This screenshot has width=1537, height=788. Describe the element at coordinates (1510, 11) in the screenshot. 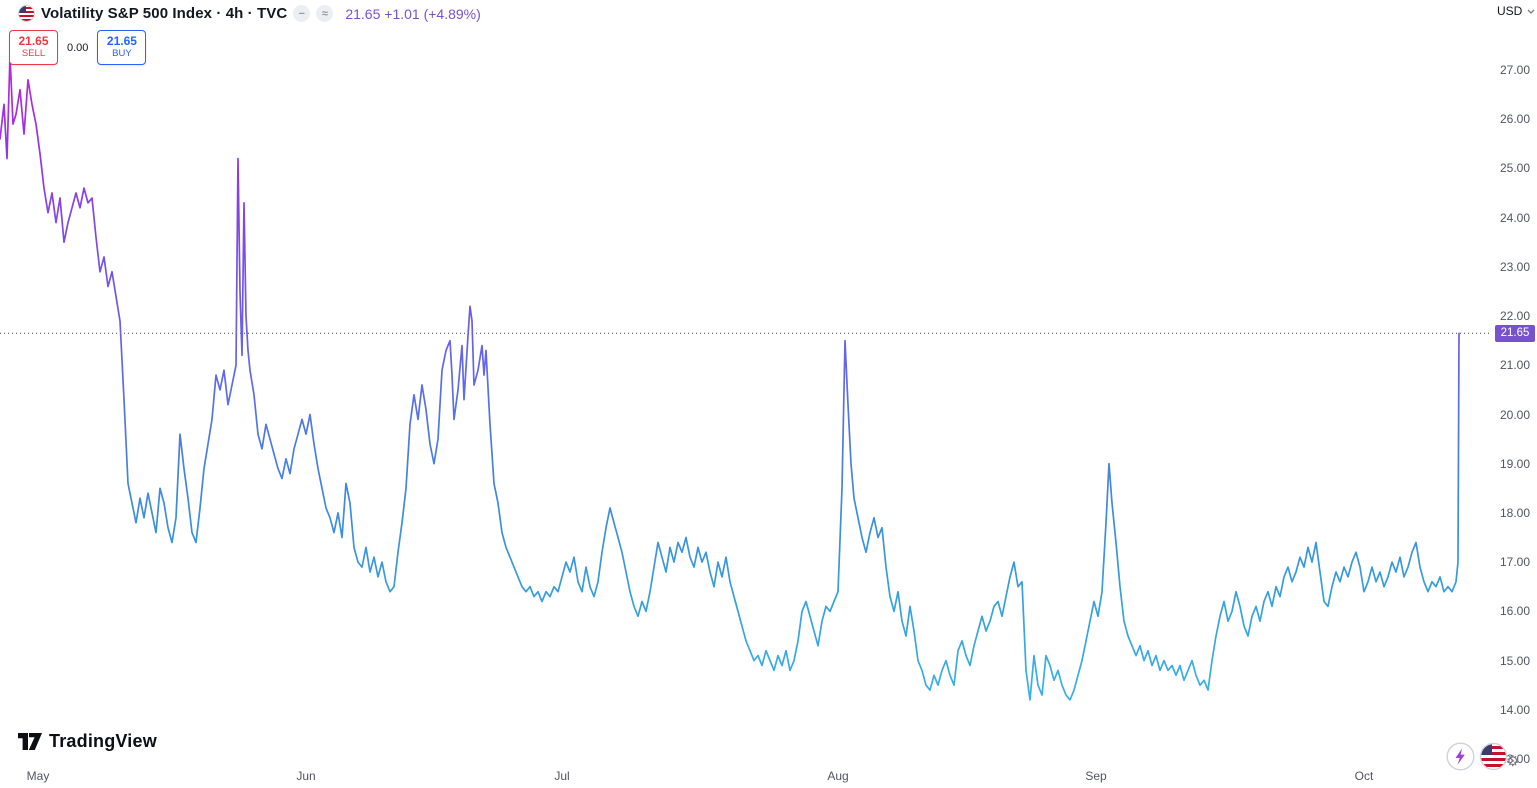

I see `currency-label: USD` at that location.